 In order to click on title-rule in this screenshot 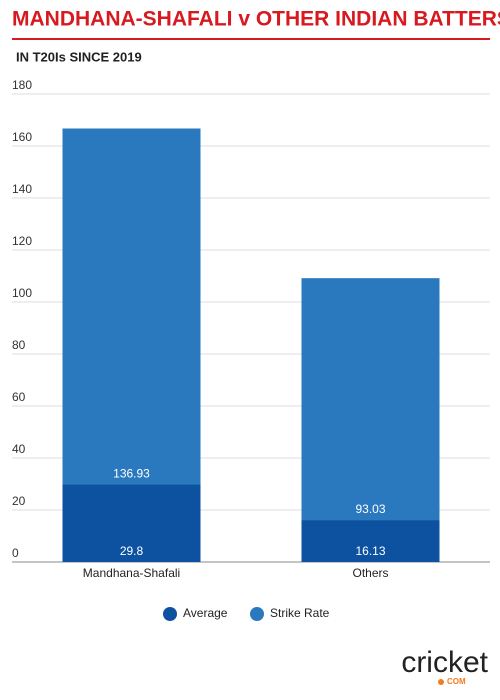, I will do `click(251, 39)`.